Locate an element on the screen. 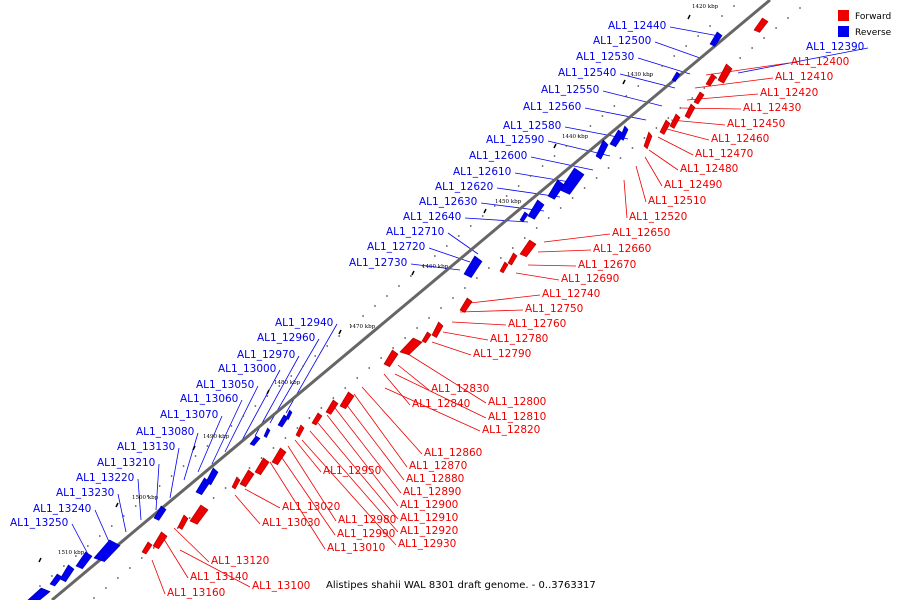 The image size is (900, 600). forward-label-al1-12650: AL1_12650 is located at coordinates (641, 233).